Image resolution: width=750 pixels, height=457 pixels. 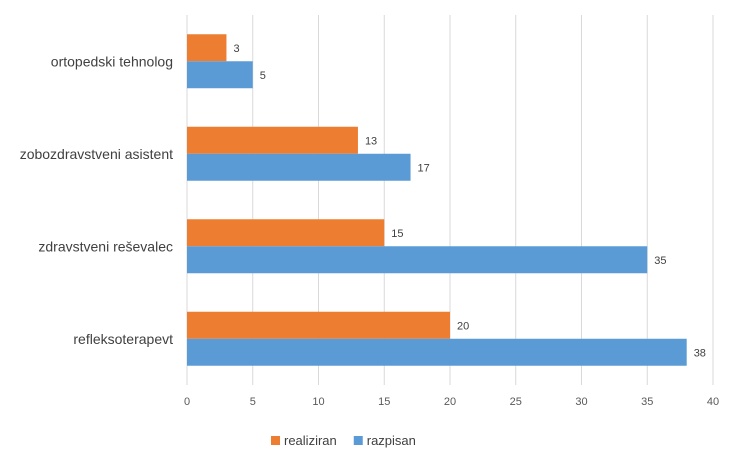 I want to click on x-tick-label: 5, so click(x=253, y=402).